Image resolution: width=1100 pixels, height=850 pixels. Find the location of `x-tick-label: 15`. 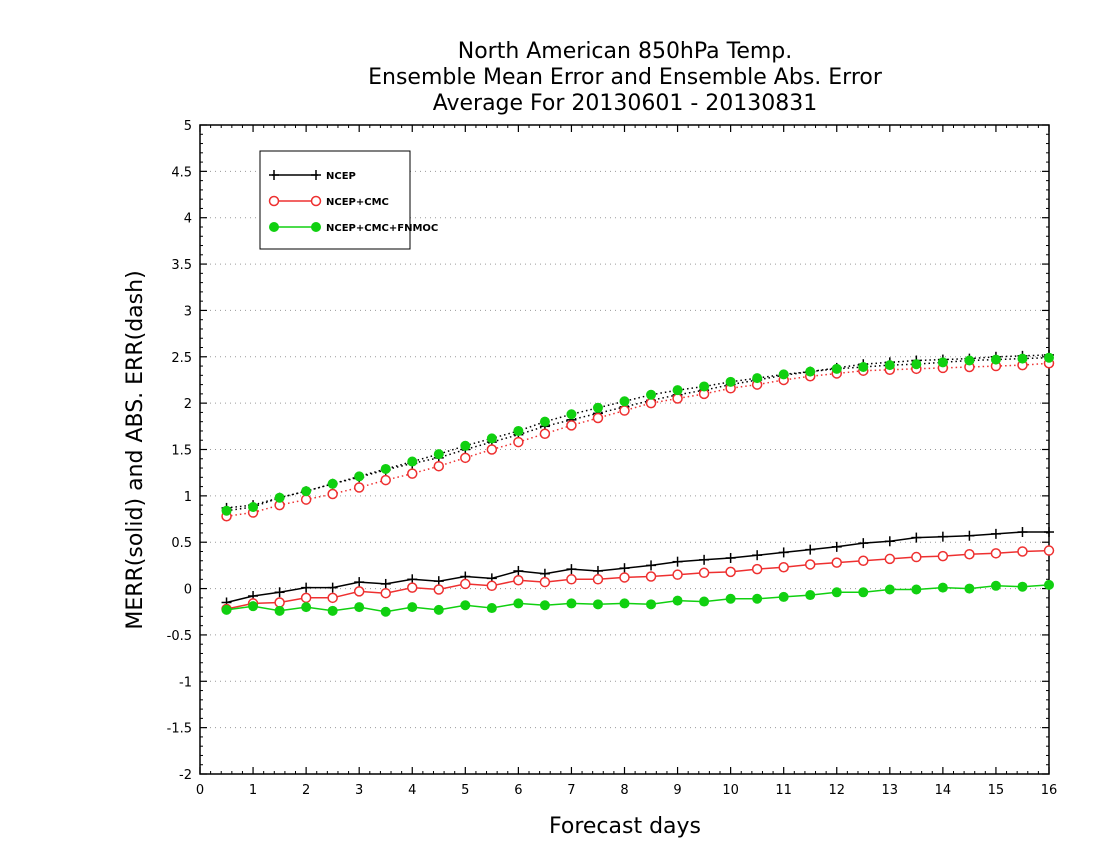

x-tick-label: 15 is located at coordinates (996, 790).